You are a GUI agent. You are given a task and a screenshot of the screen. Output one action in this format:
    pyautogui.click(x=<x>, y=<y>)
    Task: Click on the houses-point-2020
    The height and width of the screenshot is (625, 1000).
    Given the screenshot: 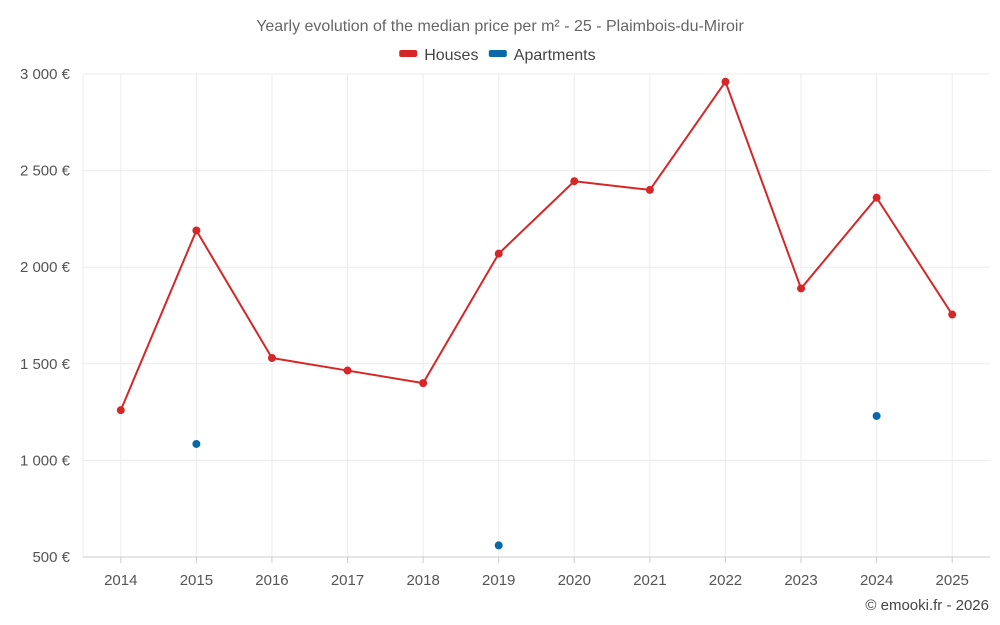 What is the action you would take?
    pyautogui.click(x=574, y=181)
    